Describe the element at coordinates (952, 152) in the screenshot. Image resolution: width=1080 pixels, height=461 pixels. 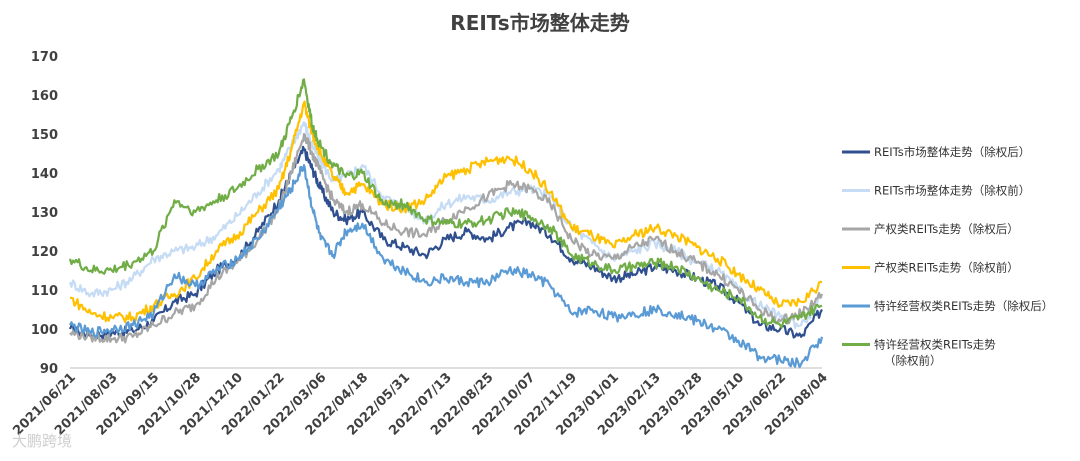
I see `legend-label: REITs市场整体走势（除权后）` at that location.